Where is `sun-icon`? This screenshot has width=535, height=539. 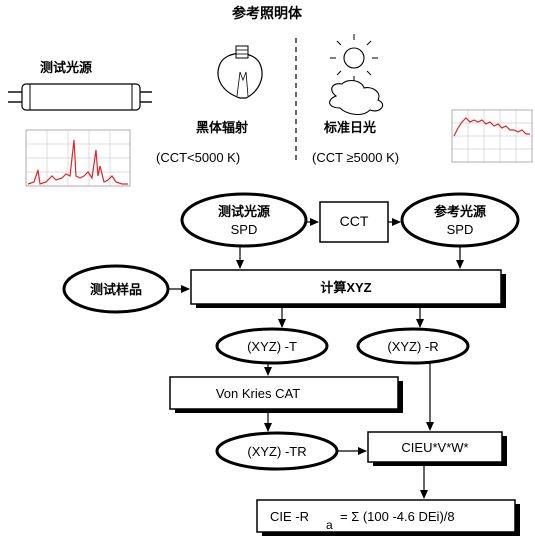 sun-icon is located at coordinates (354, 58).